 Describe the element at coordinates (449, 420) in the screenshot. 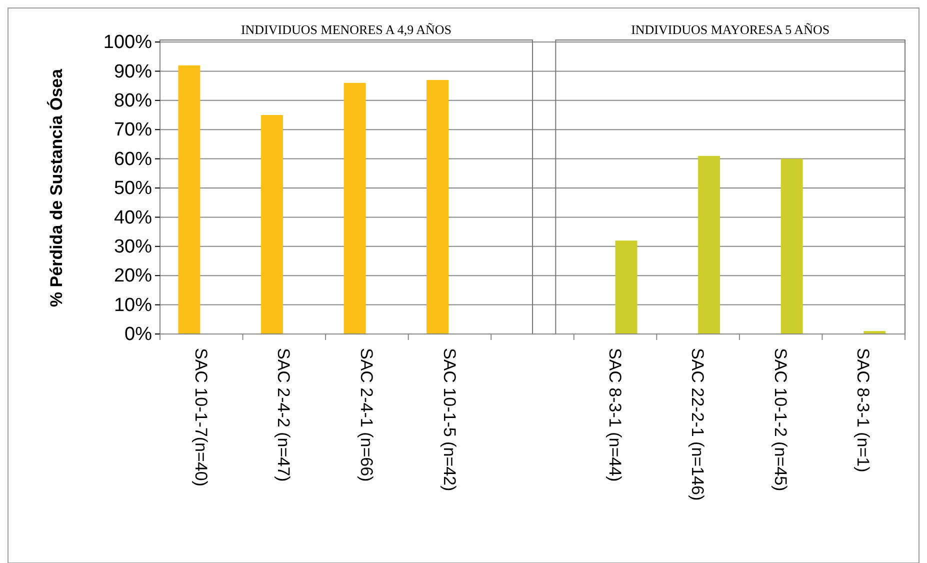

I see `x-tick-label: SAC 10-1-5 (n=42)` at that location.